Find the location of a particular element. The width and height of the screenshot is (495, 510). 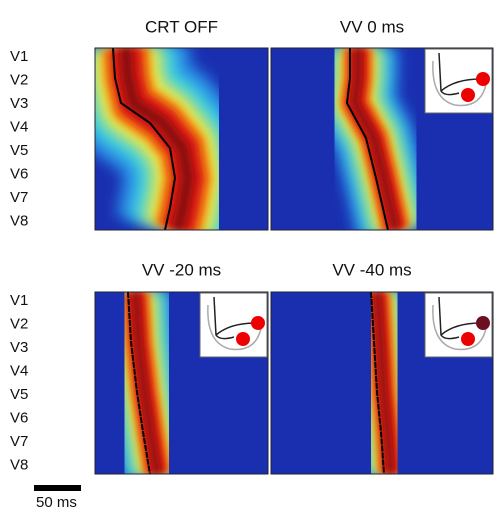

scale-bar-label: 50 ms is located at coordinates (56, 502).